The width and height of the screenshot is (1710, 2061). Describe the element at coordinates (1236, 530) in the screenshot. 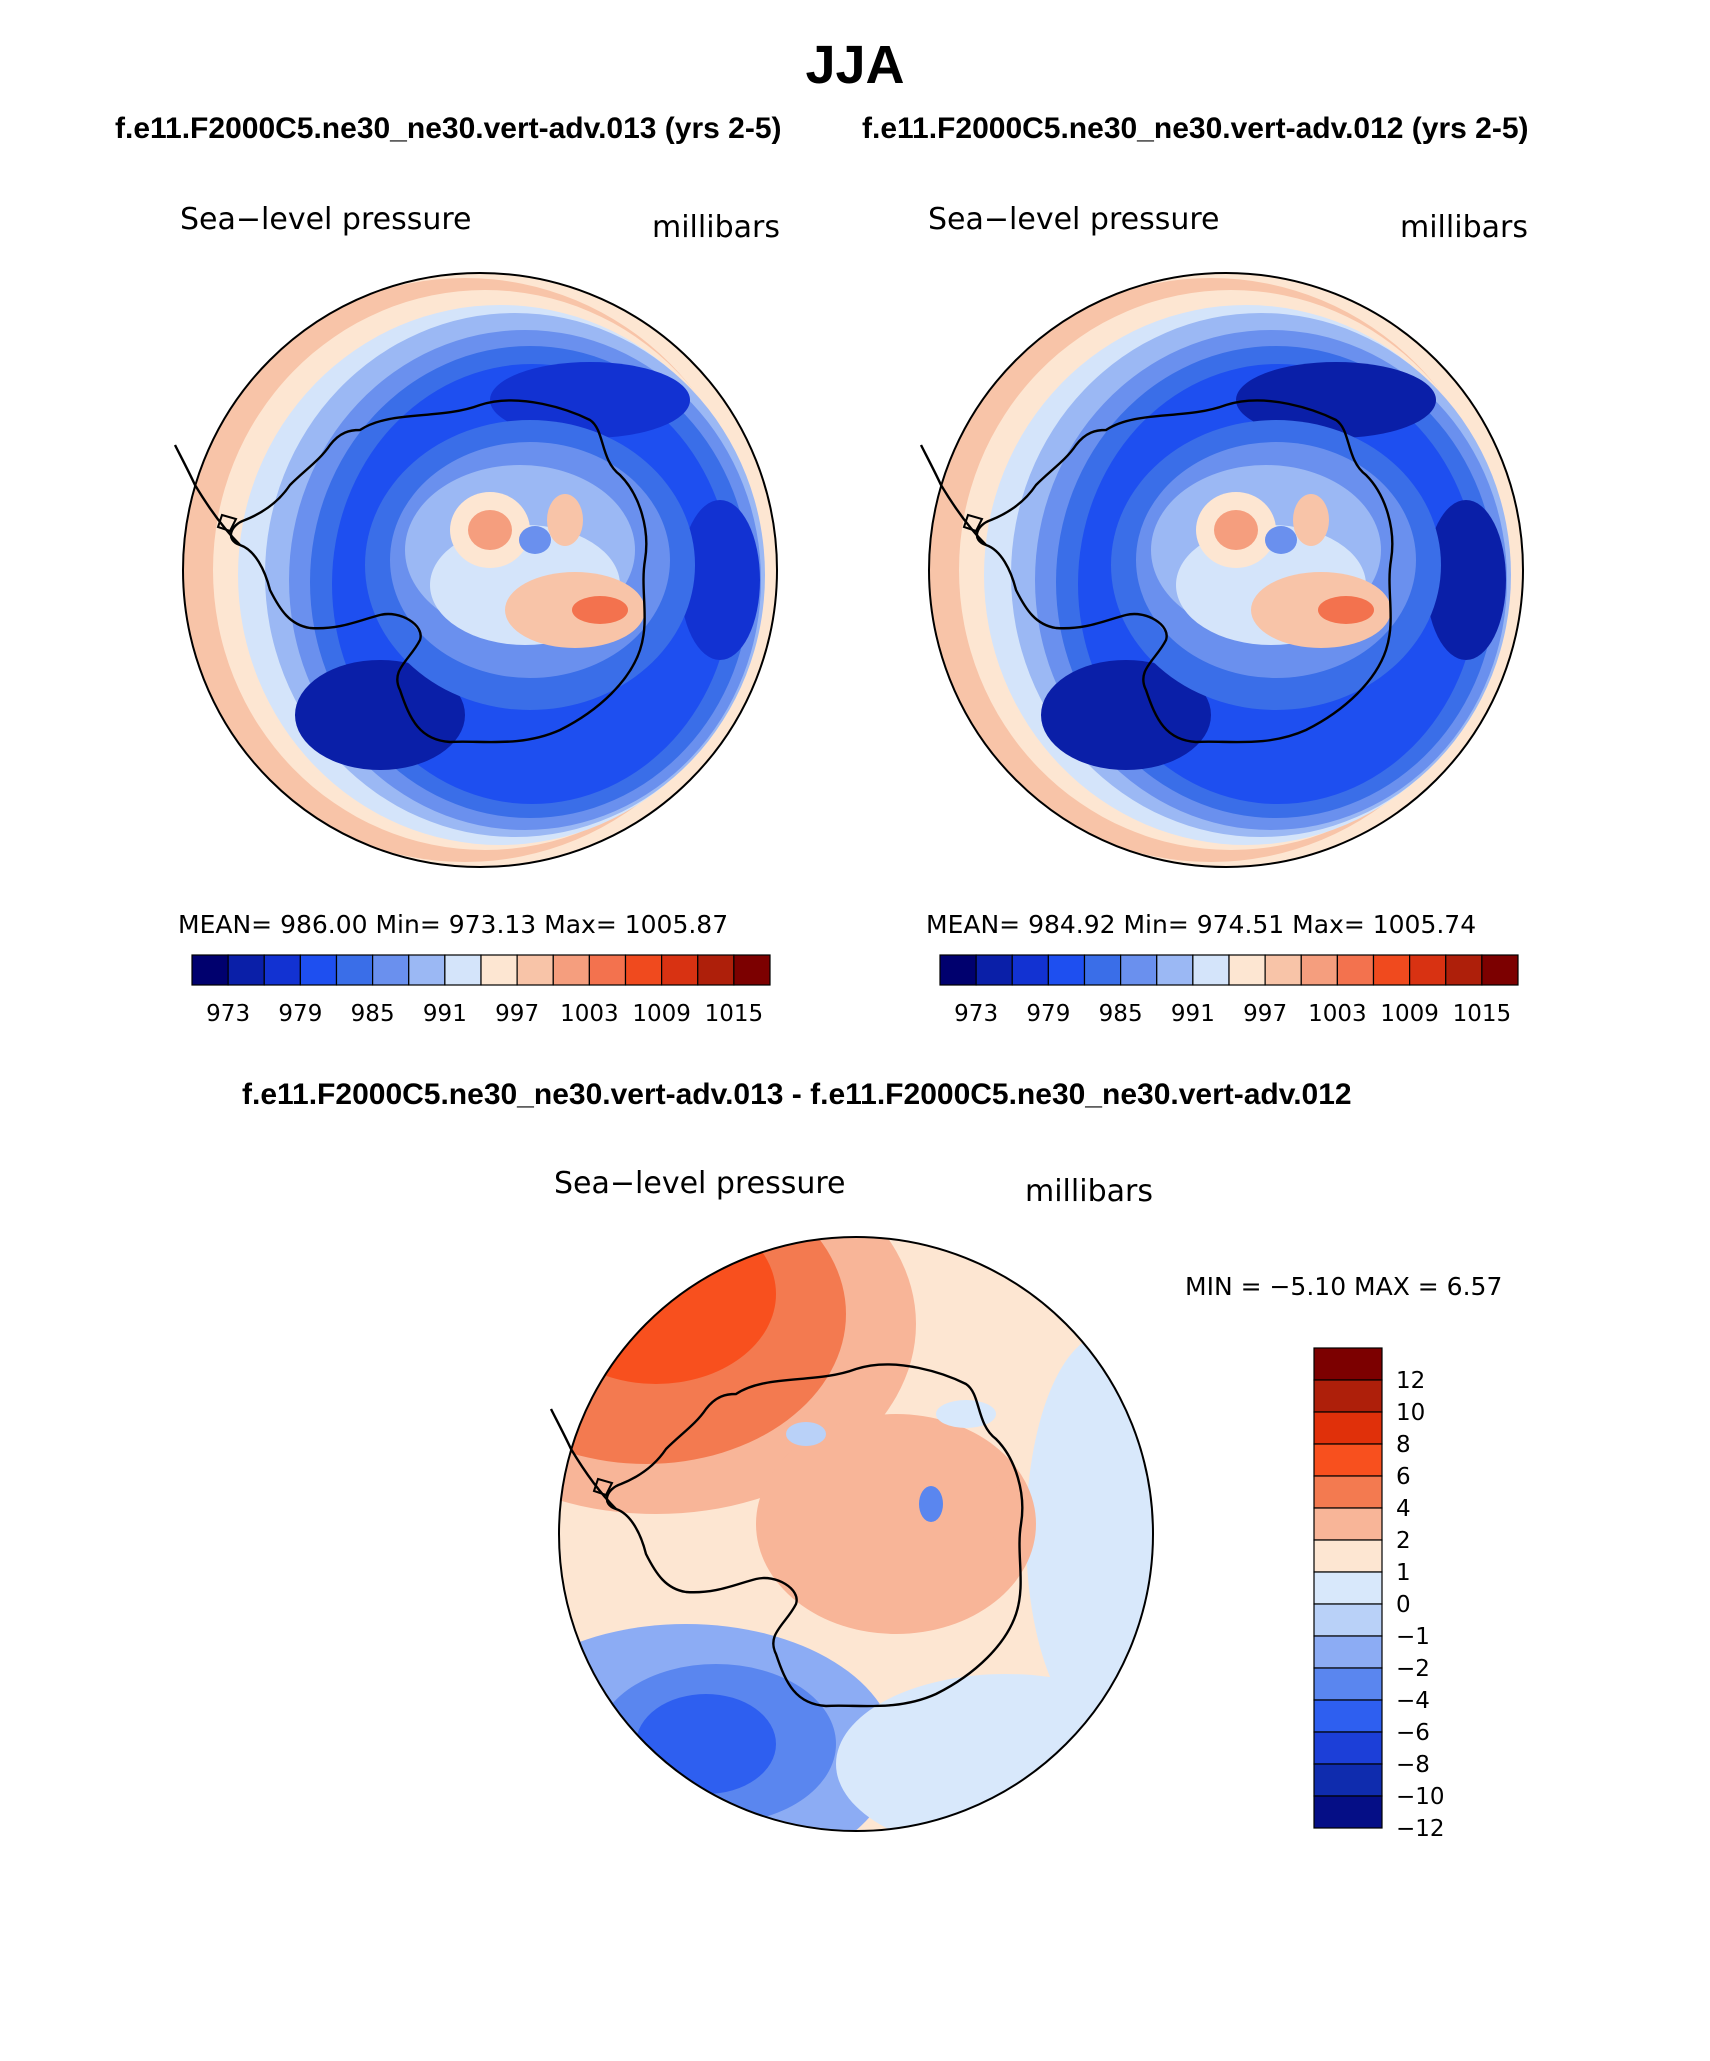

I see `panel2-high-1-core` at that location.